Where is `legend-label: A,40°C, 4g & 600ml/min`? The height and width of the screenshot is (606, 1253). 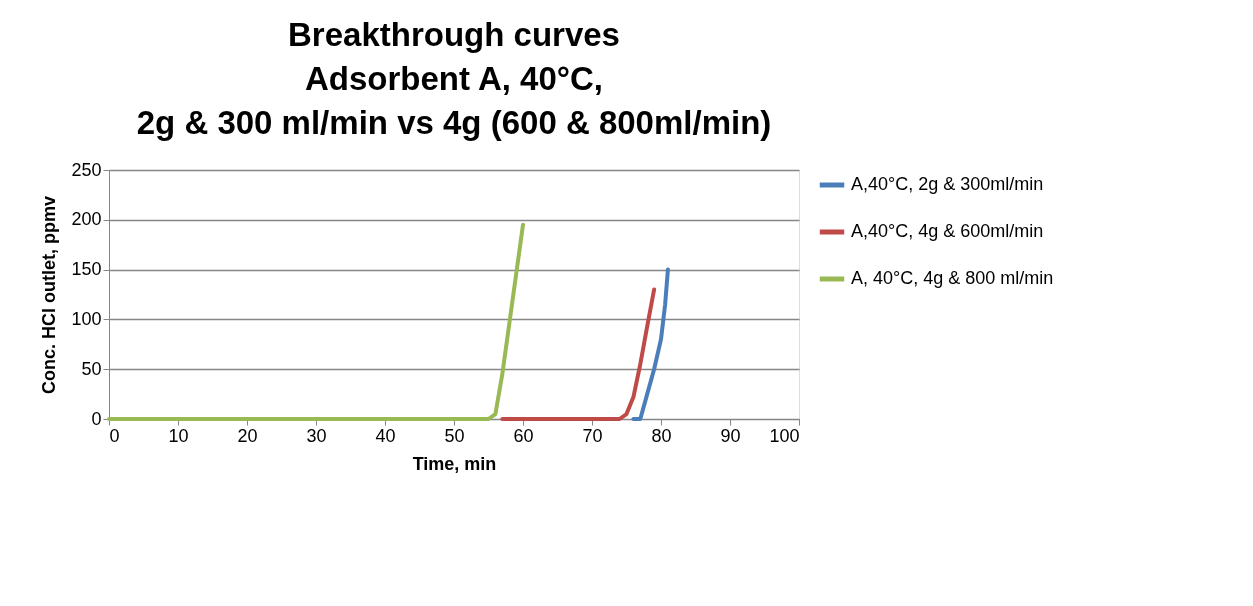 legend-label: A,40°C, 4g & 600ml/min is located at coordinates (947, 231).